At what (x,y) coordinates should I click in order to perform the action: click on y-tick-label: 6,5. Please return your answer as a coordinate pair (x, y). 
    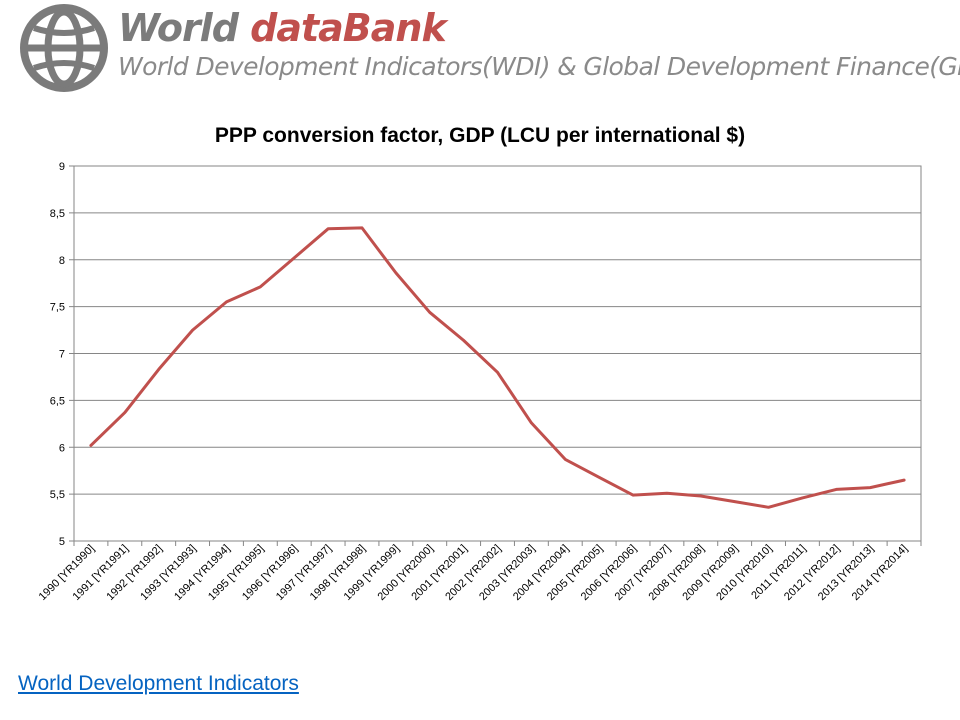
    Looking at the image, I should click on (57, 401).